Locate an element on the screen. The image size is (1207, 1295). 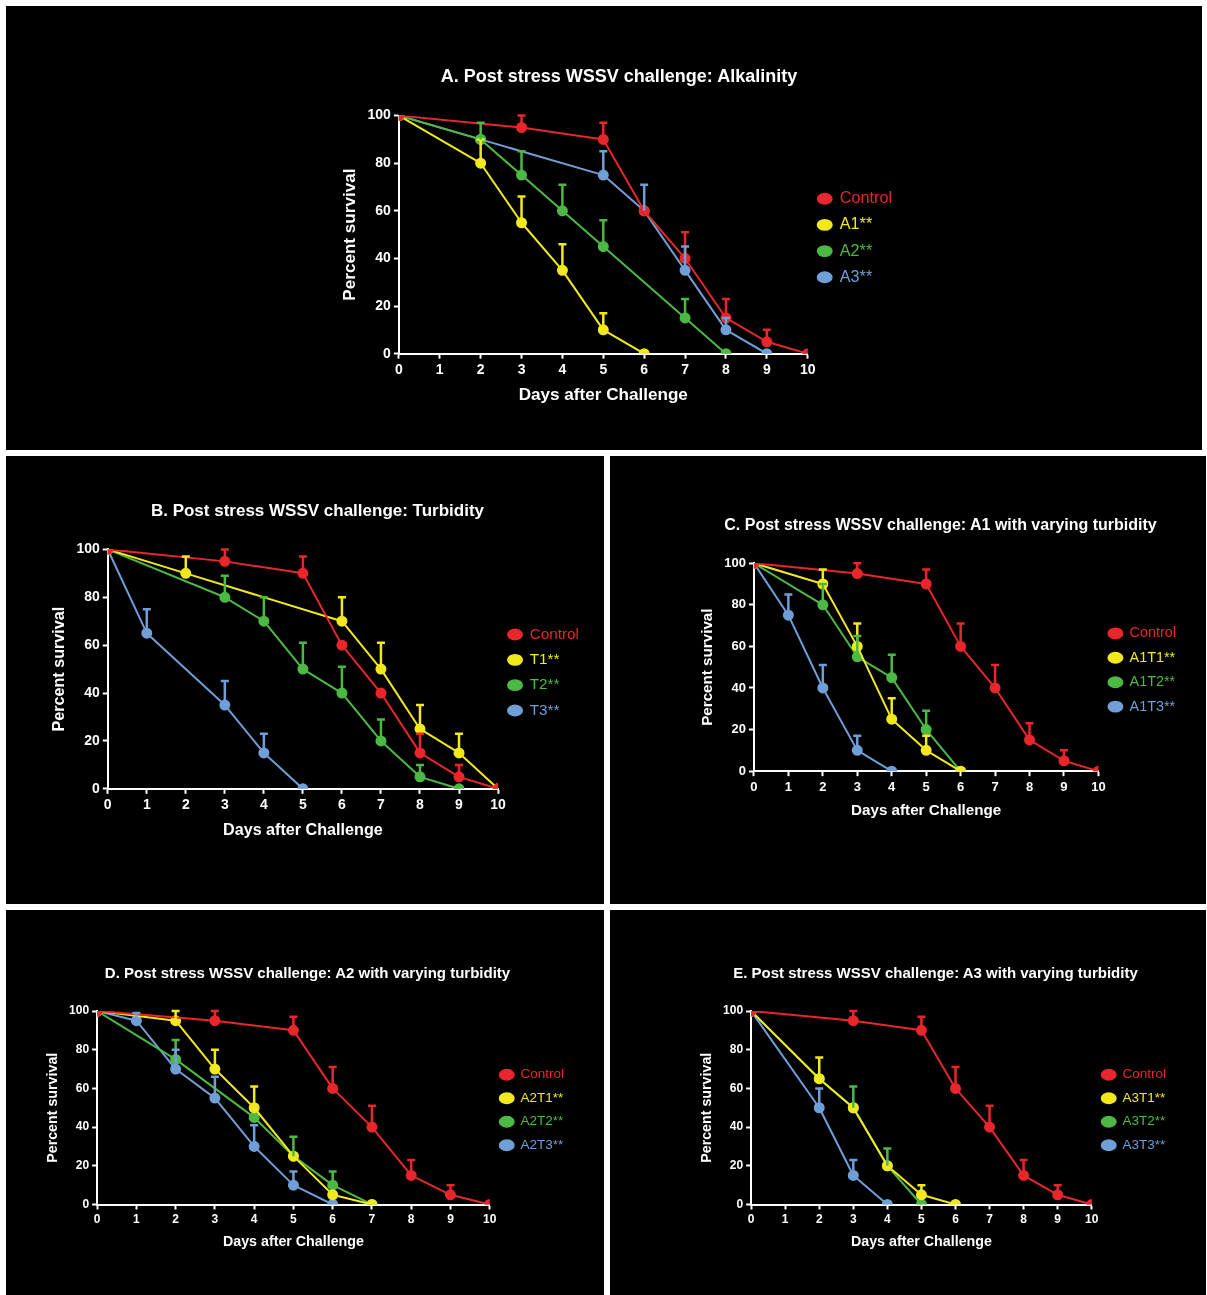
legend-label: A1** is located at coordinates (856, 223).